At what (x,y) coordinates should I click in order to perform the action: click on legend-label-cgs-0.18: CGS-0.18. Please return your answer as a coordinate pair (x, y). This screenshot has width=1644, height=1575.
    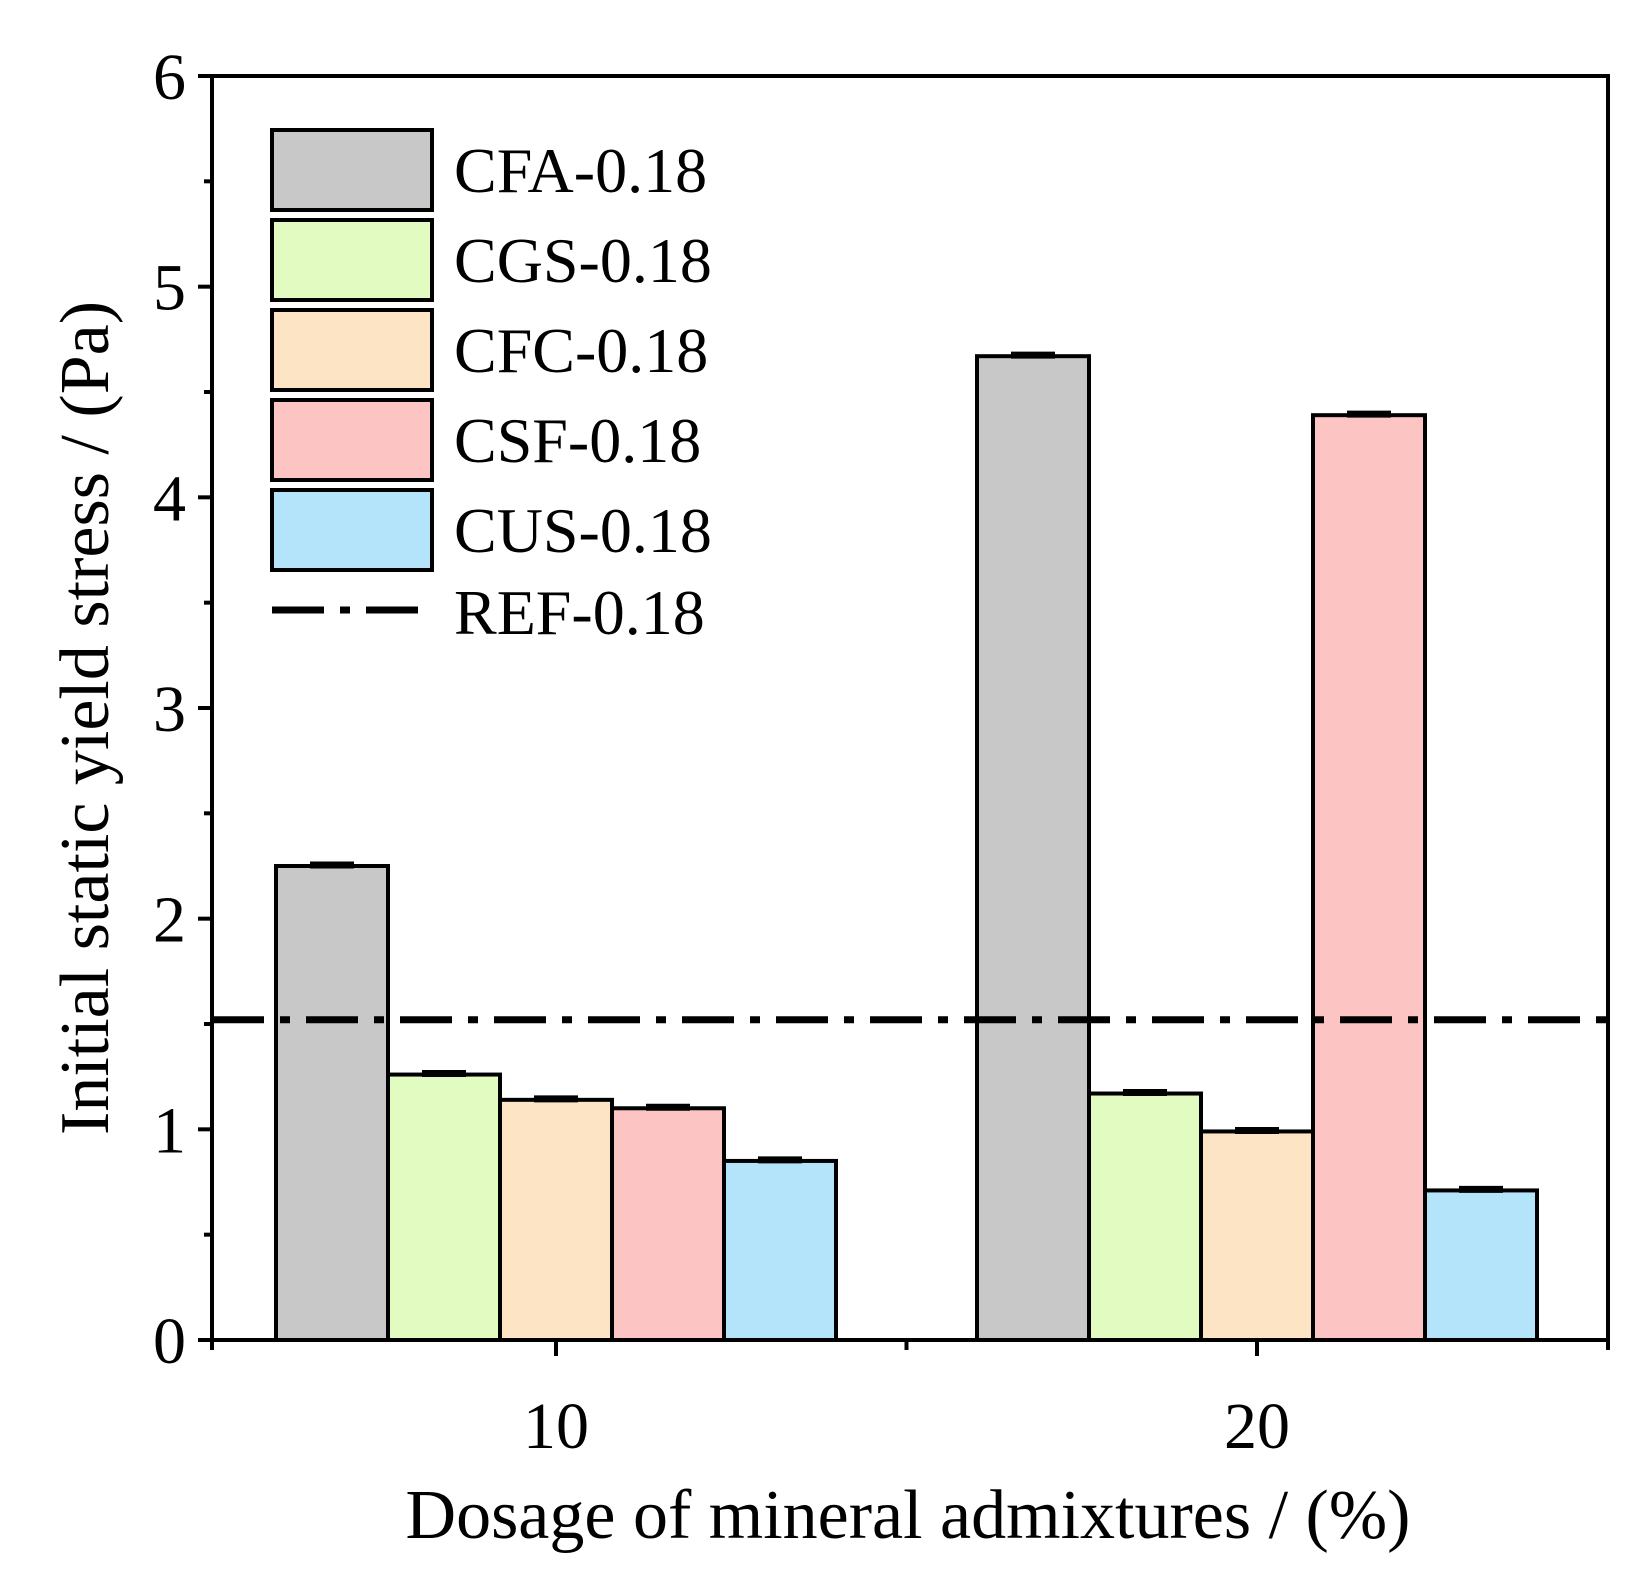
    Looking at the image, I should click on (583, 260).